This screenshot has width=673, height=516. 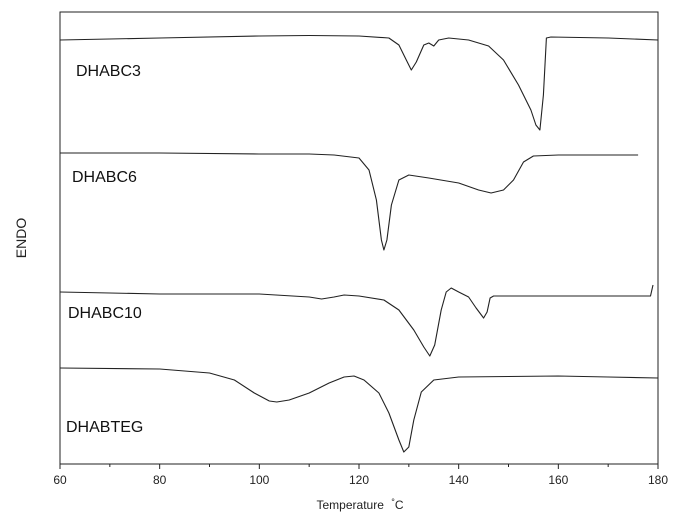 I want to click on x-axis-unit-degree: °, so click(x=393, y=502).